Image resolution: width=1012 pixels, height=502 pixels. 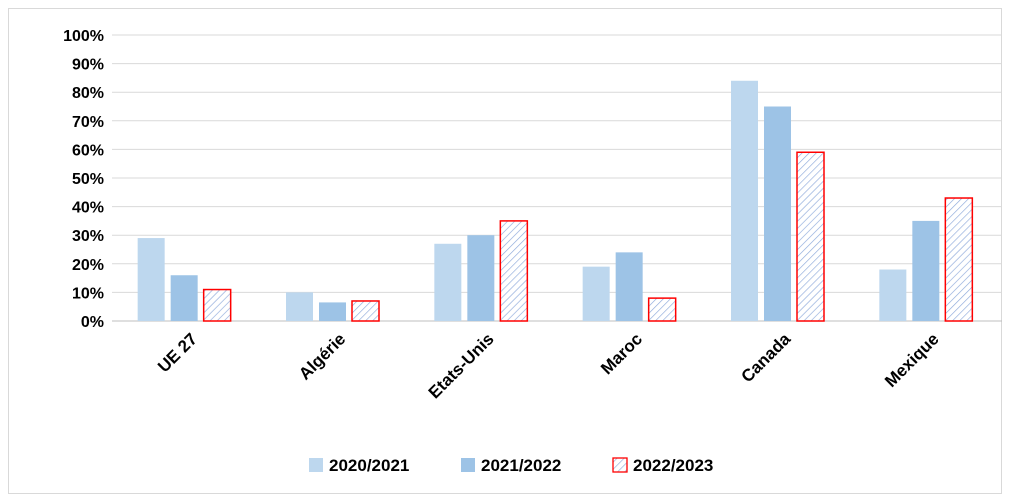 I want to click on bar-2021-2022-etats-unis, so click(x=481, y=278).